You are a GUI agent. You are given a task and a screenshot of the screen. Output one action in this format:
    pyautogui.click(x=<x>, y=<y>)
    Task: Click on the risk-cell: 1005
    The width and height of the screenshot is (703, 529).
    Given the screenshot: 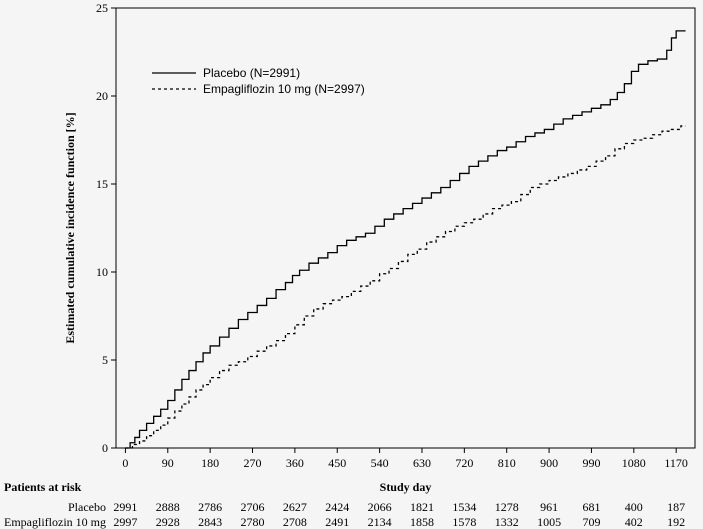 What is the action you would take?
    pyautogui.click(x=549, y=522)
    